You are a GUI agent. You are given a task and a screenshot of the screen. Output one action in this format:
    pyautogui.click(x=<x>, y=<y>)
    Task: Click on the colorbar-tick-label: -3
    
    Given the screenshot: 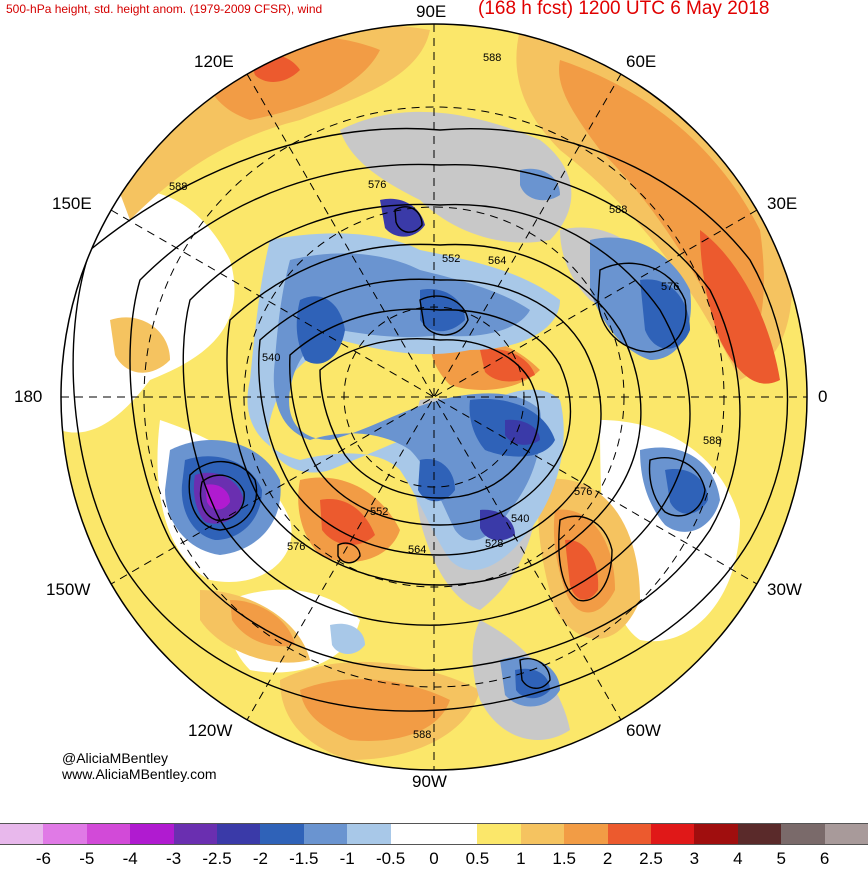 What is the action you would take?
    pyautogui.click(x=174, y=858)
    